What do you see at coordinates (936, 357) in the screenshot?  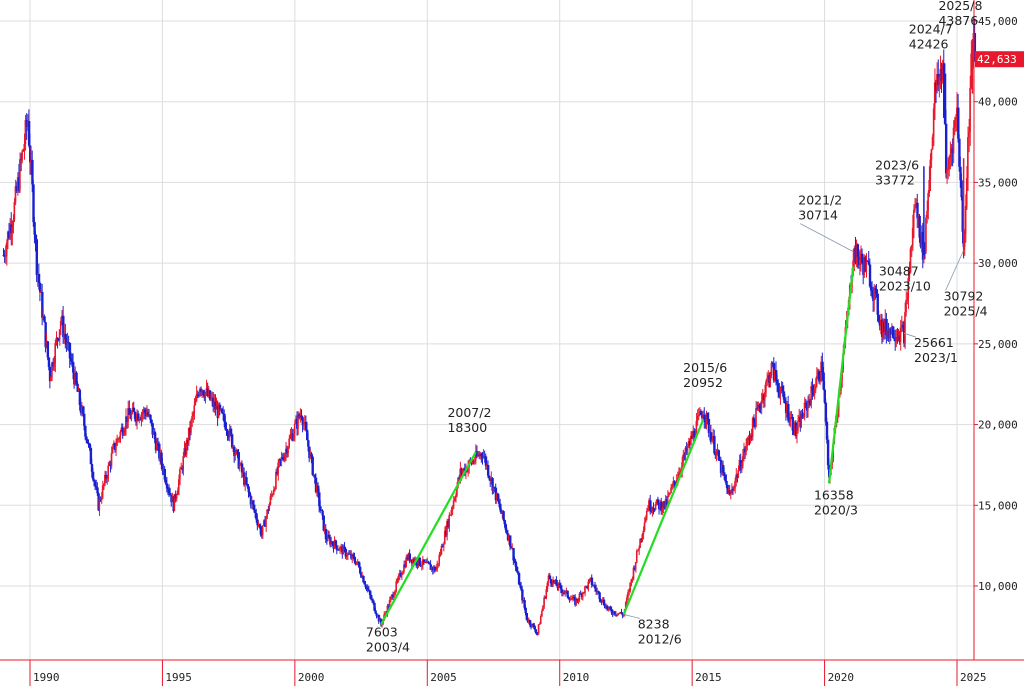 I see `annotation-line-2: 2023/1` at bounding box center [936, 357].